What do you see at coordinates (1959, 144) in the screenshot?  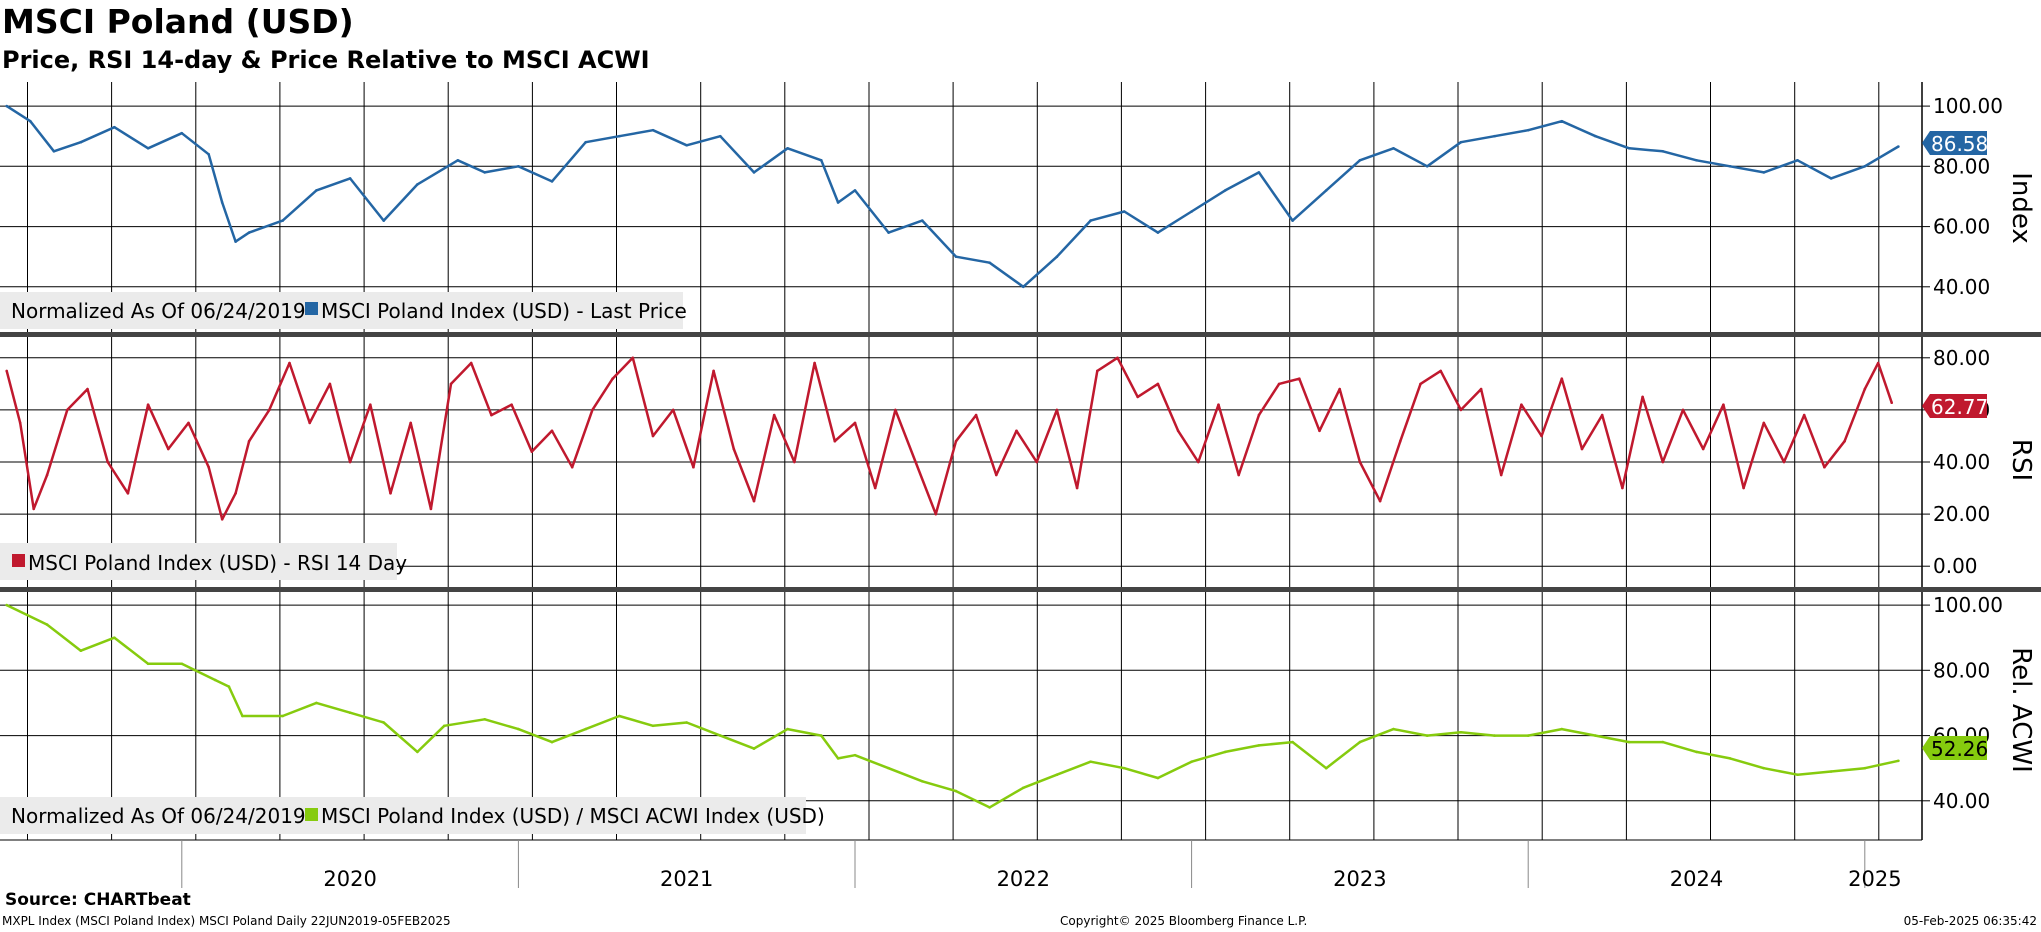 I see `price-last-value: 86.58` at bounding box center [1959, 144].